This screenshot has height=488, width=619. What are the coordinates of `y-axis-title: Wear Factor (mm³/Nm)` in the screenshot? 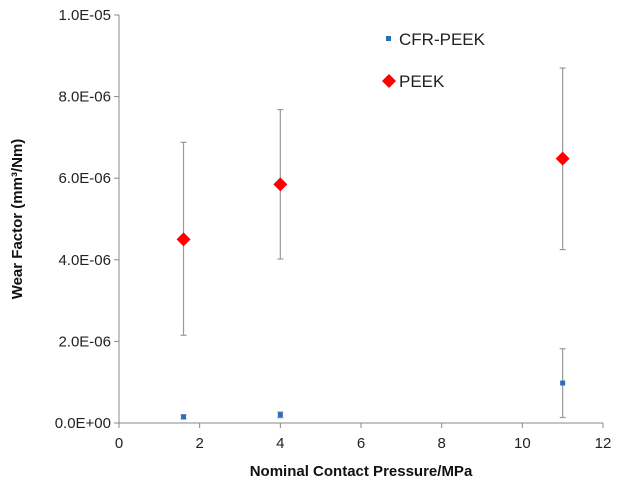 It's located at (17, 219).